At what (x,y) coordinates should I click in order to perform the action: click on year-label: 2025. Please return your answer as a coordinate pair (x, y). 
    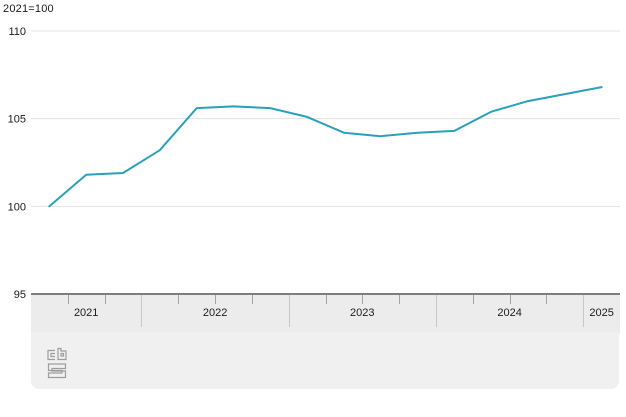
    Looking at the image, I should click on (601, 313).